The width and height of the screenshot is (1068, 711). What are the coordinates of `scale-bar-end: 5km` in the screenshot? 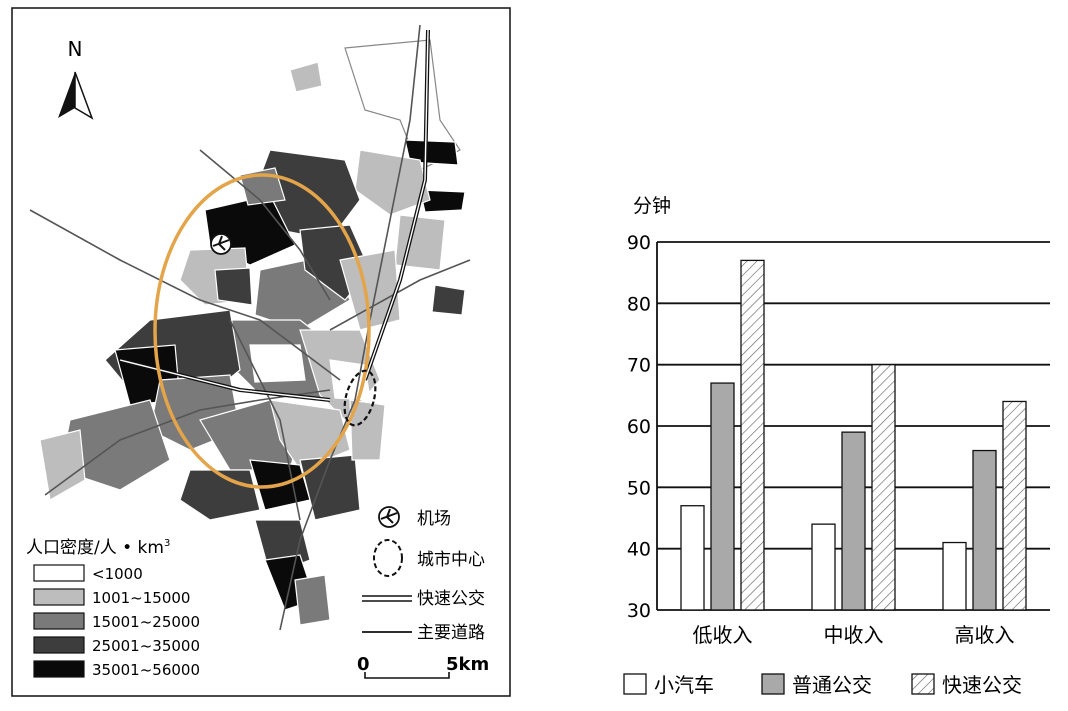 It's located at (467, 664).